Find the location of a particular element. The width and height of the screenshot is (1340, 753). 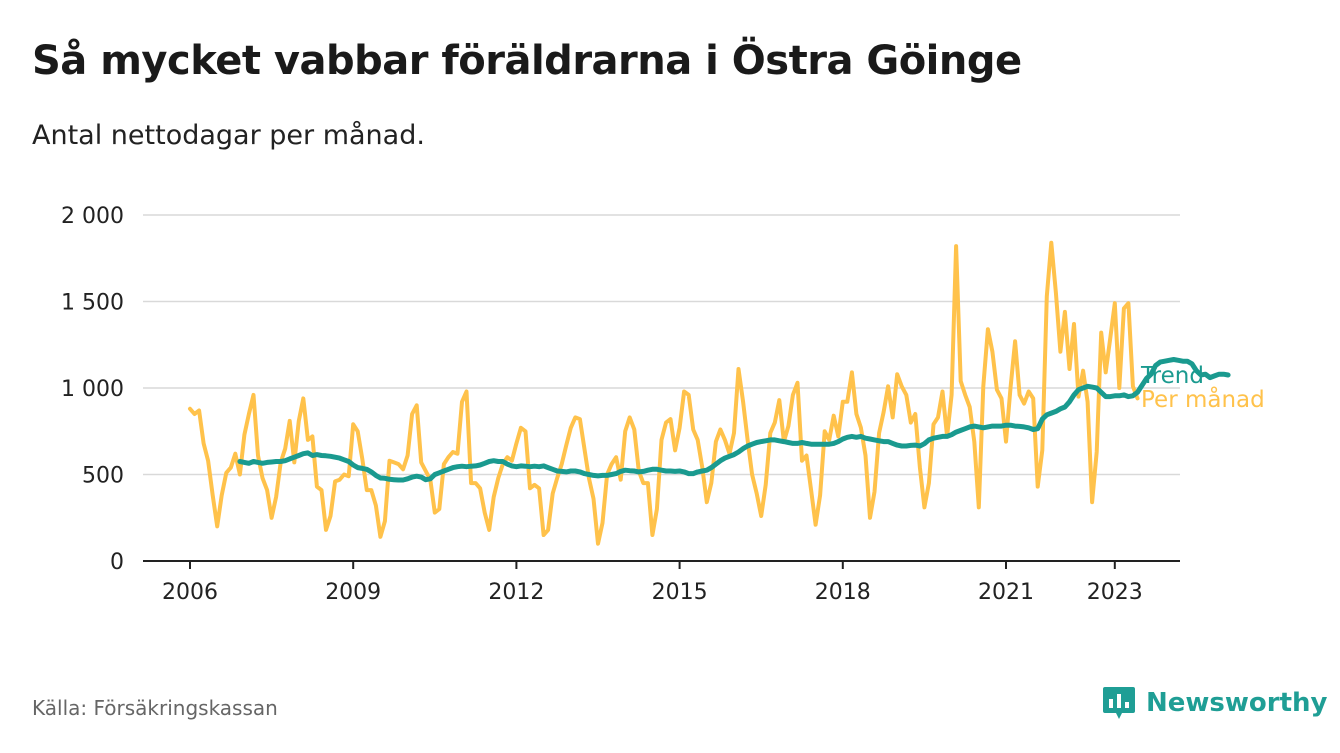

x-tick-label: 2006 is located at coordinates (190, 592).